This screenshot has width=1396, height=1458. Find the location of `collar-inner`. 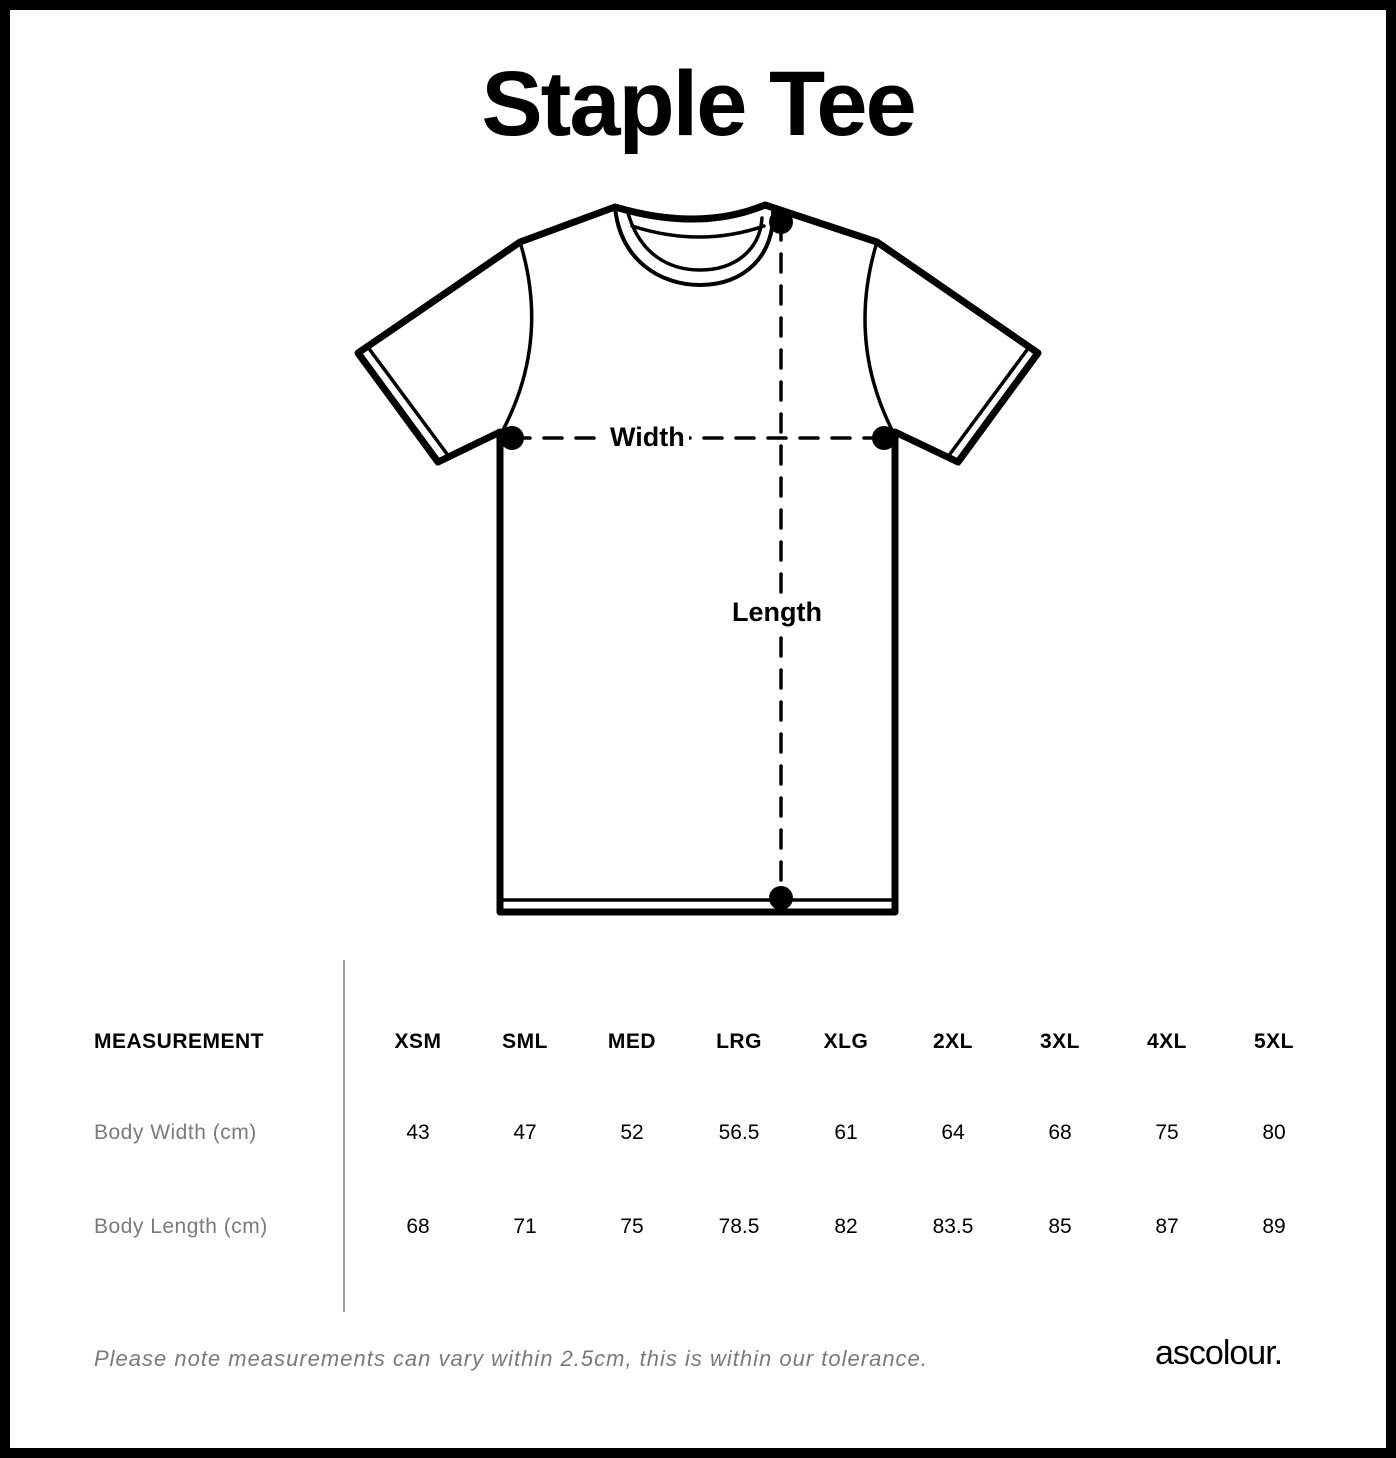

collar-inner is located at coordinates (695, 241).